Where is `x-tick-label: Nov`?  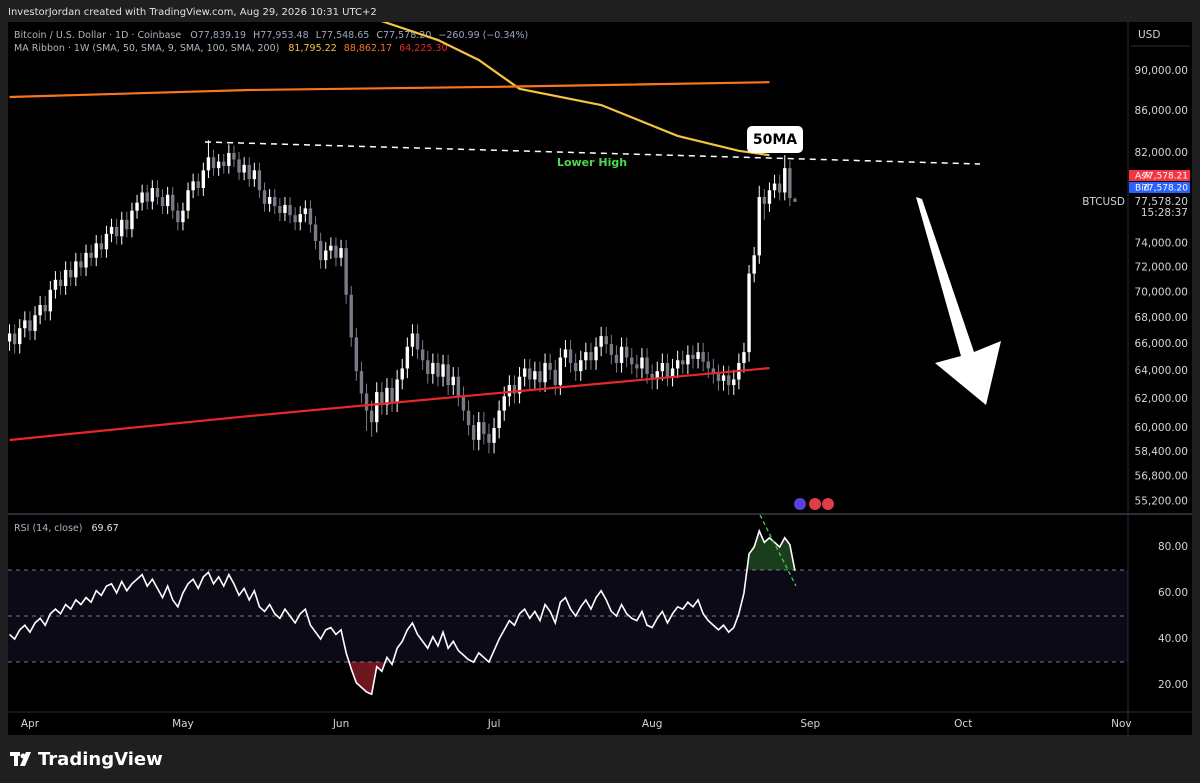 x-tick-label: Nov is located at coordinates (1121, 724).